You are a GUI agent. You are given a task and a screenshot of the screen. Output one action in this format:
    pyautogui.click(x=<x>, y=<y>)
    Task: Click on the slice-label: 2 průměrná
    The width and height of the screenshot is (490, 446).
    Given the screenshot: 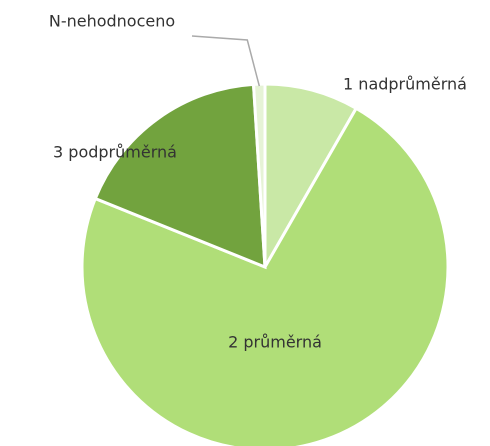 What is the action you would take?
    pyautogui.click(x=275, y=342)
    